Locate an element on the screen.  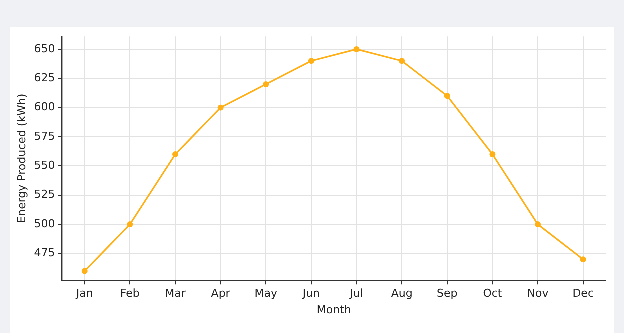
y-tick-label: 500 is located at coordinates (45, 223).